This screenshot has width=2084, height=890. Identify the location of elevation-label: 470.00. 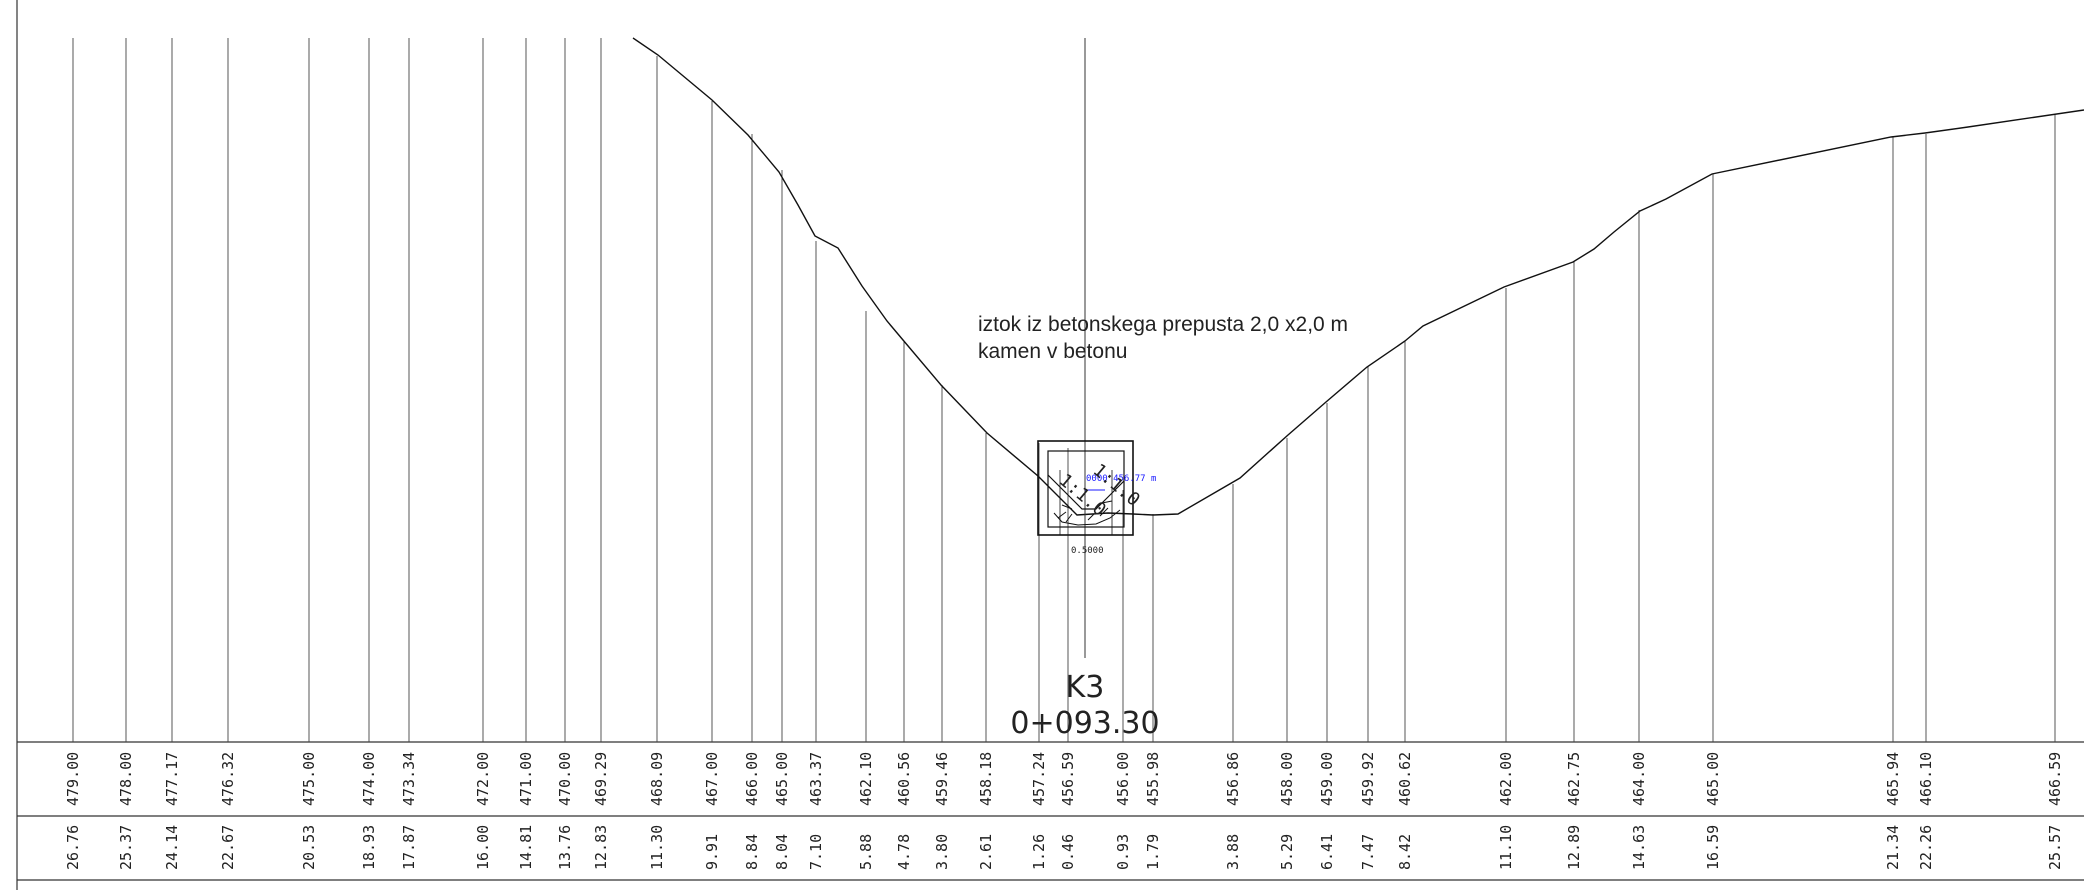
(565, 779).